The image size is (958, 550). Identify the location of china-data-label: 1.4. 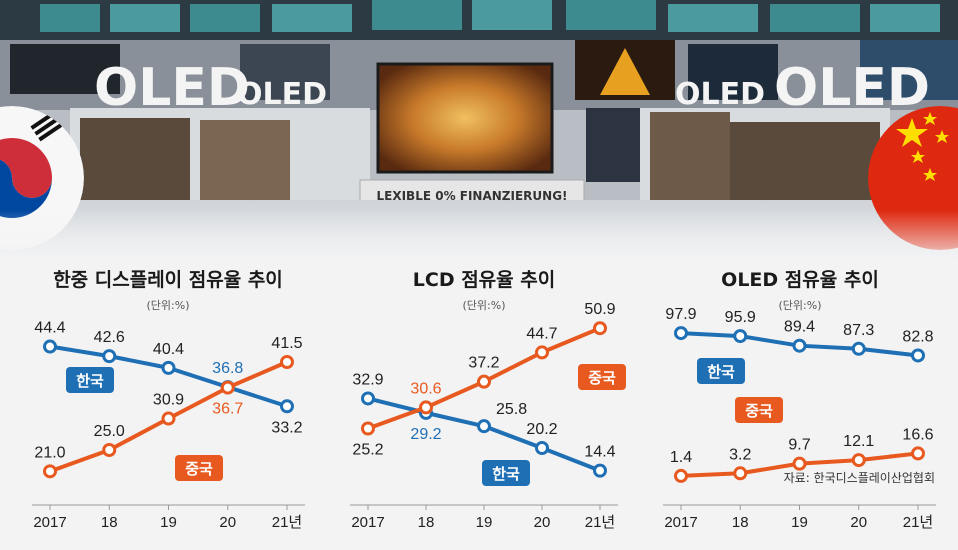
(681, 457).